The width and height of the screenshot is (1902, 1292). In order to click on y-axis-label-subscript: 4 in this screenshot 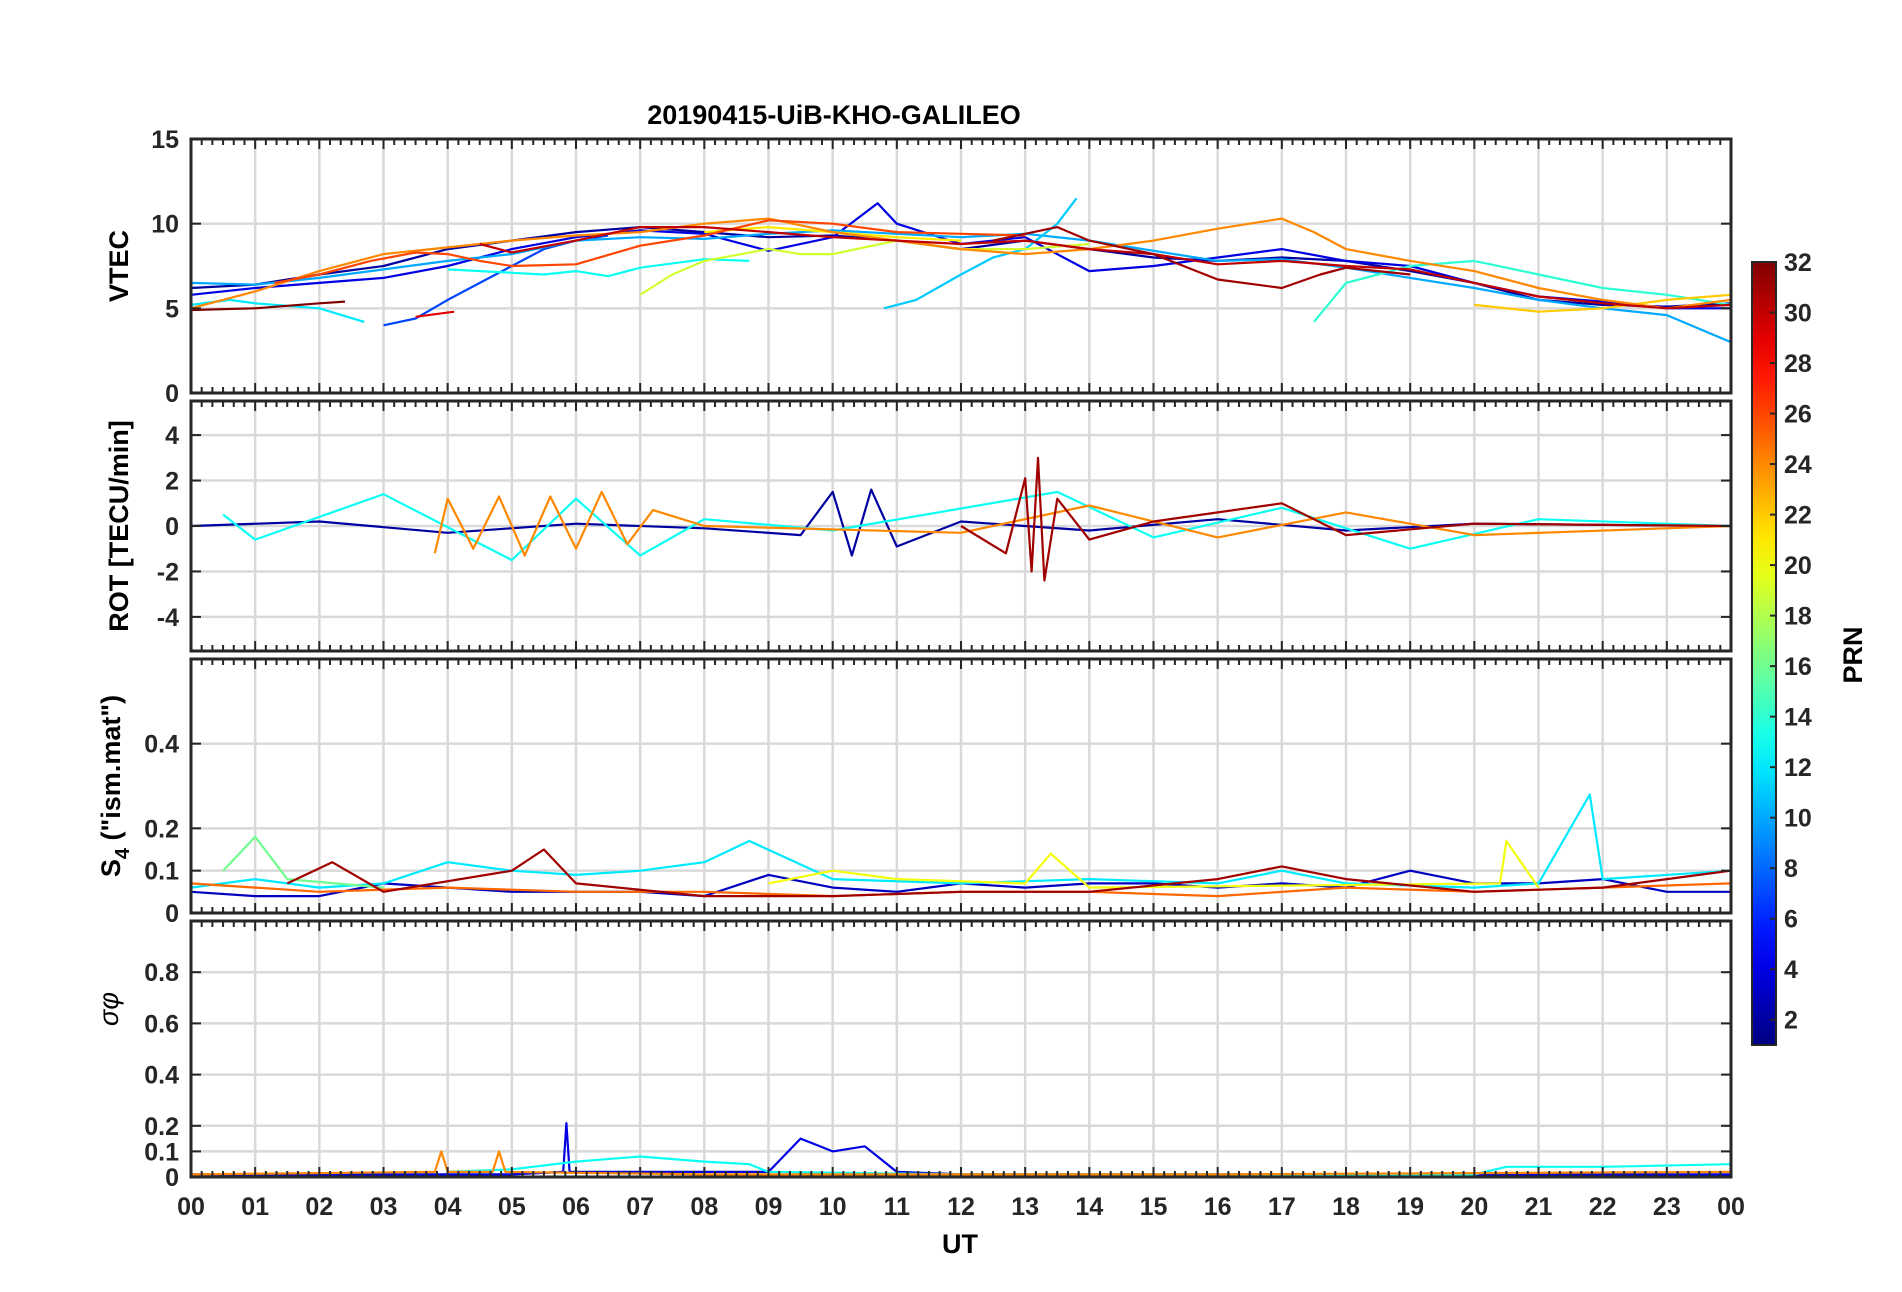, I will do `click(123, 853)`.